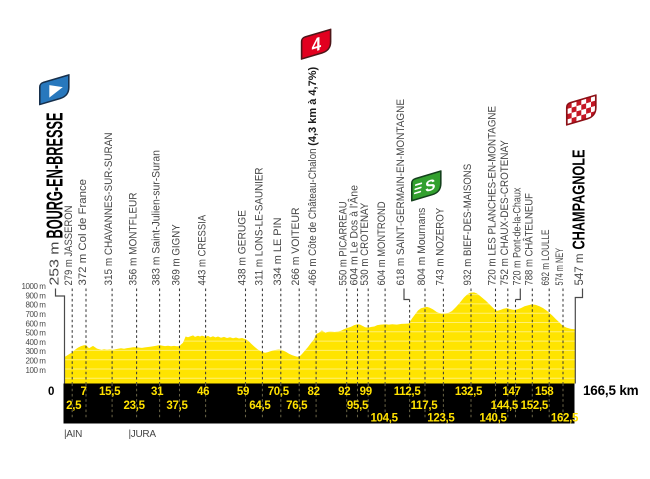 This screenshot has width=650, height=479. I want to click on svg-text: 82, so click(313, 392).